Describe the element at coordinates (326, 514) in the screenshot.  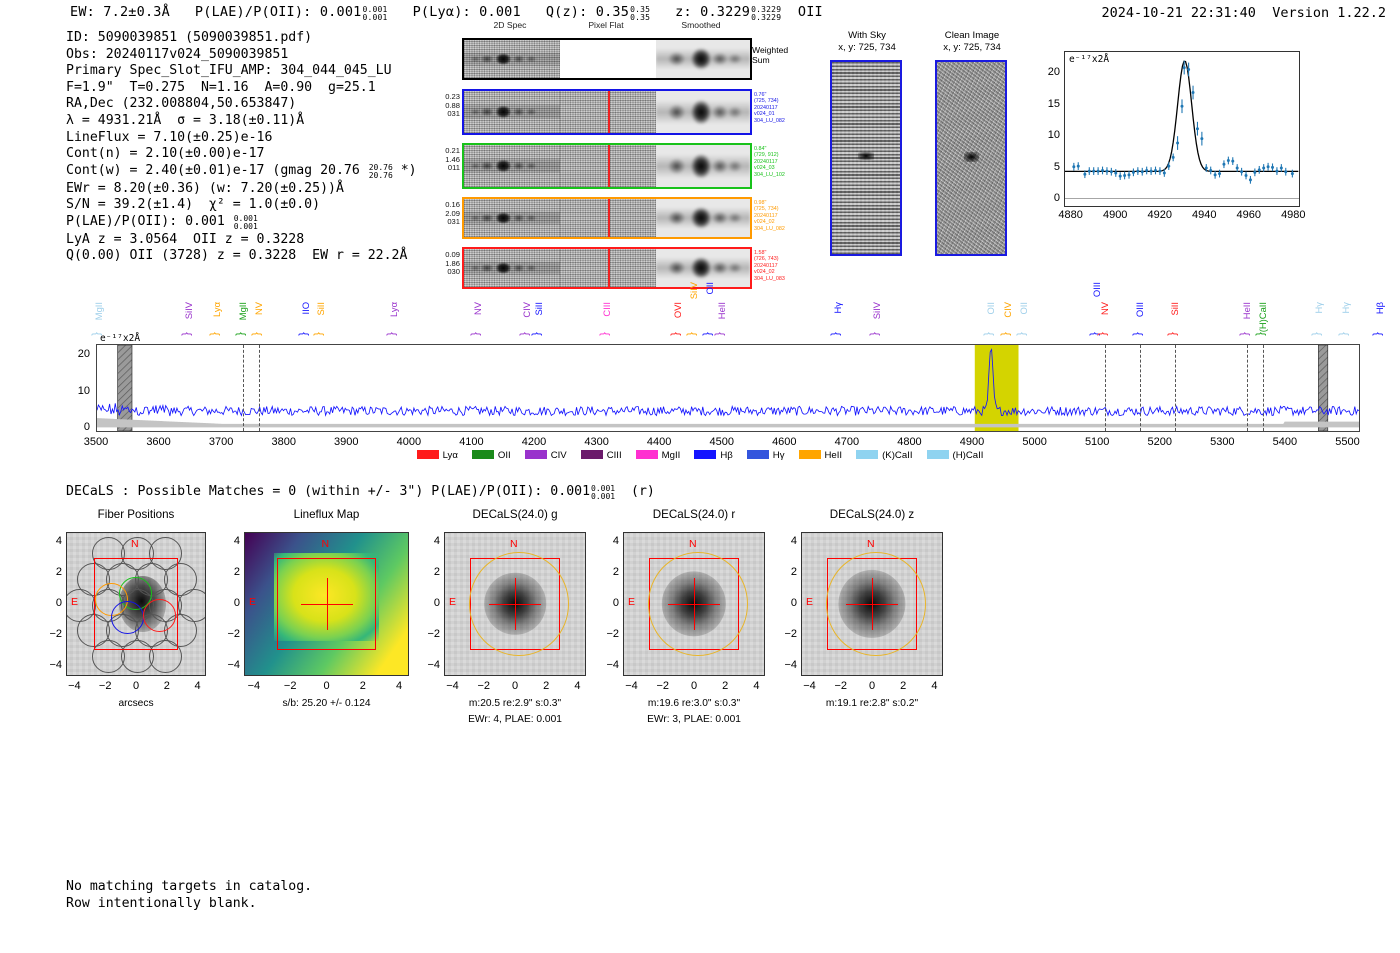
I see `decals-panel-title-1: Lineflux Map` at that location.